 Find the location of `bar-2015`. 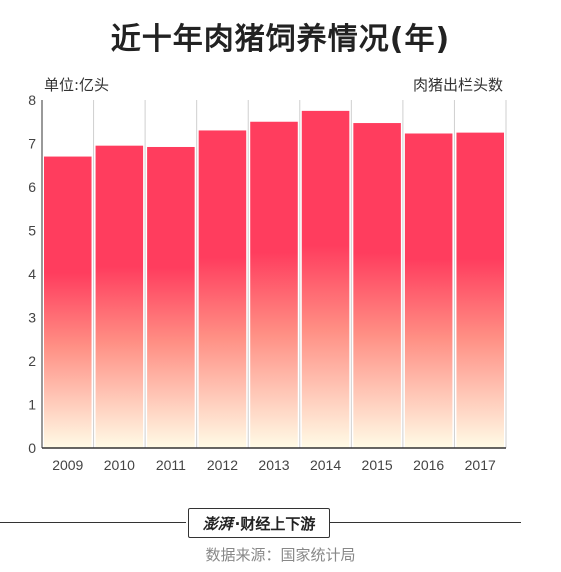

bar-2015 is located at coordinates (377, 286).